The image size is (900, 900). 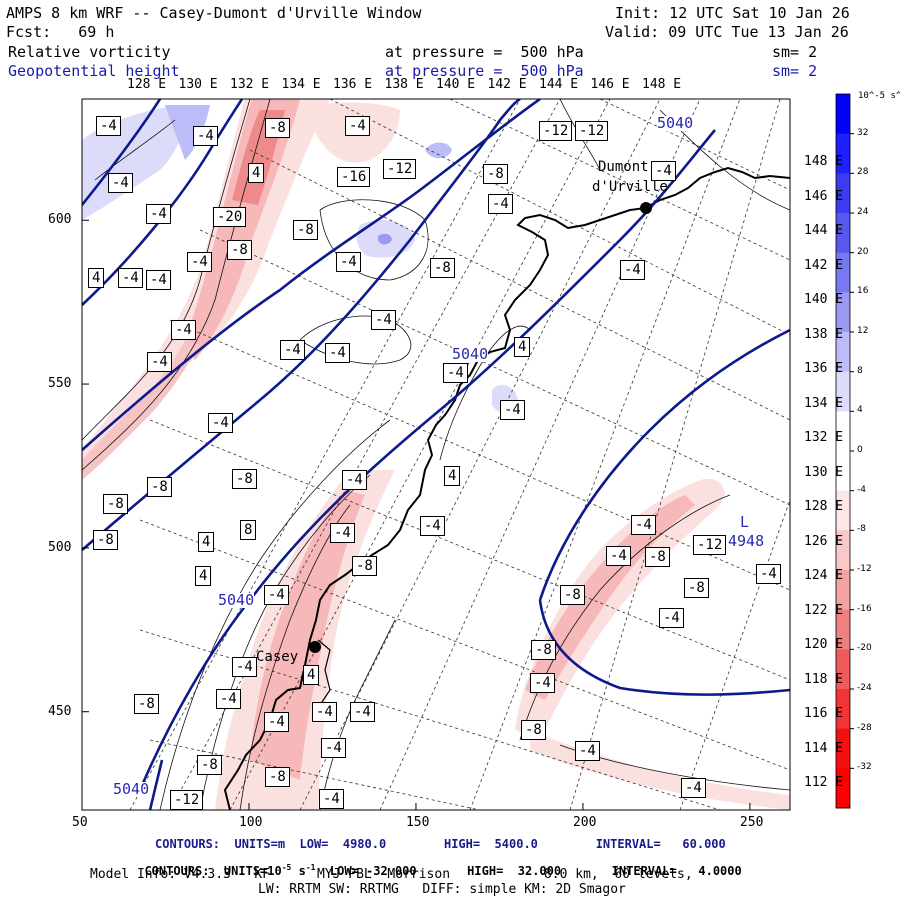 I want to click on contour-label-box: -20, so click(x=230, y=217).